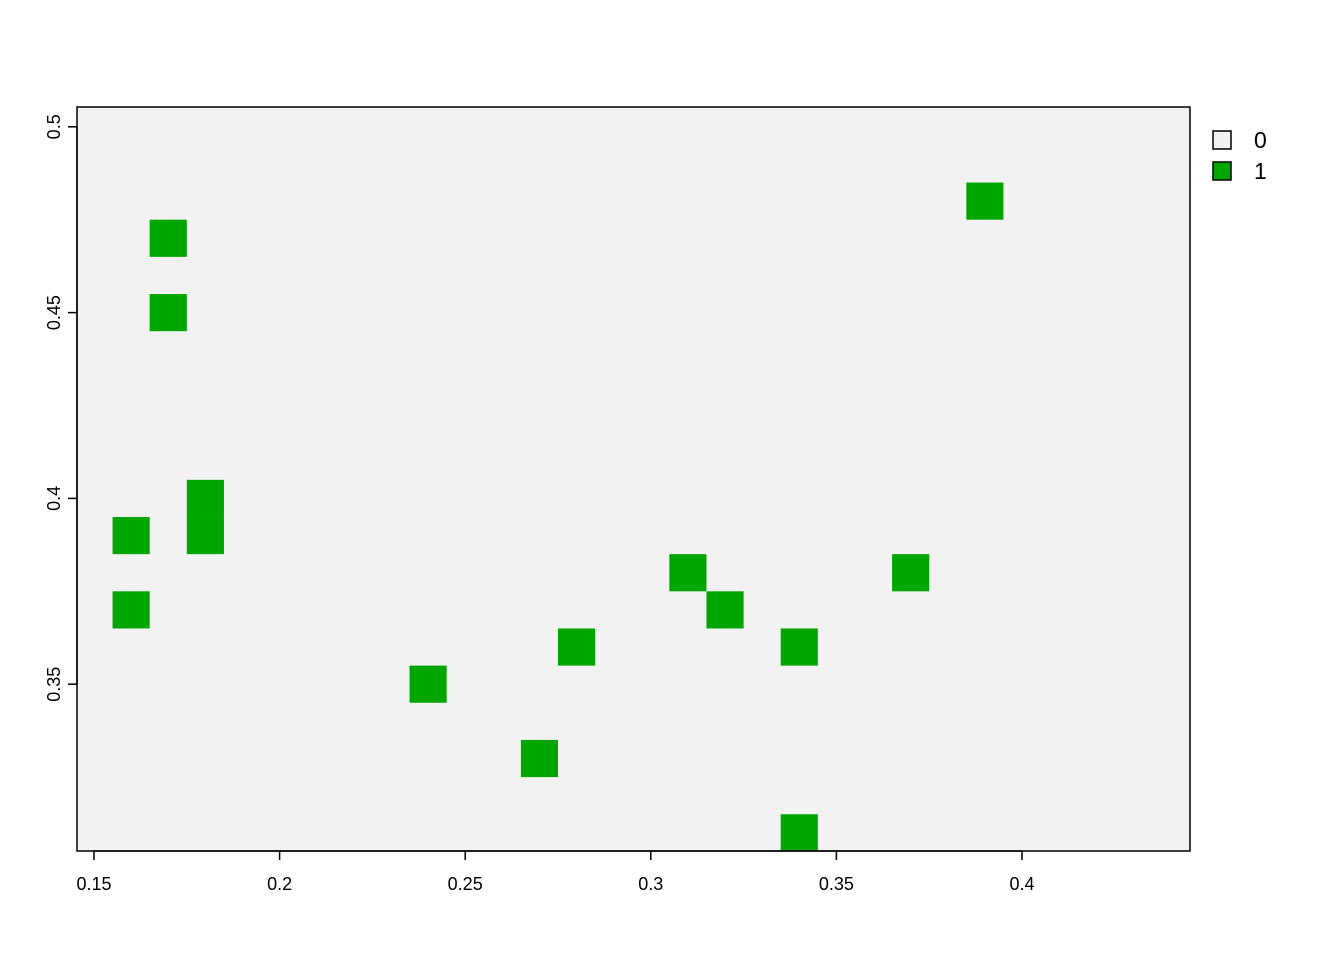  I want to click on x-tick-label-3: 0.25, so click(465, 884).